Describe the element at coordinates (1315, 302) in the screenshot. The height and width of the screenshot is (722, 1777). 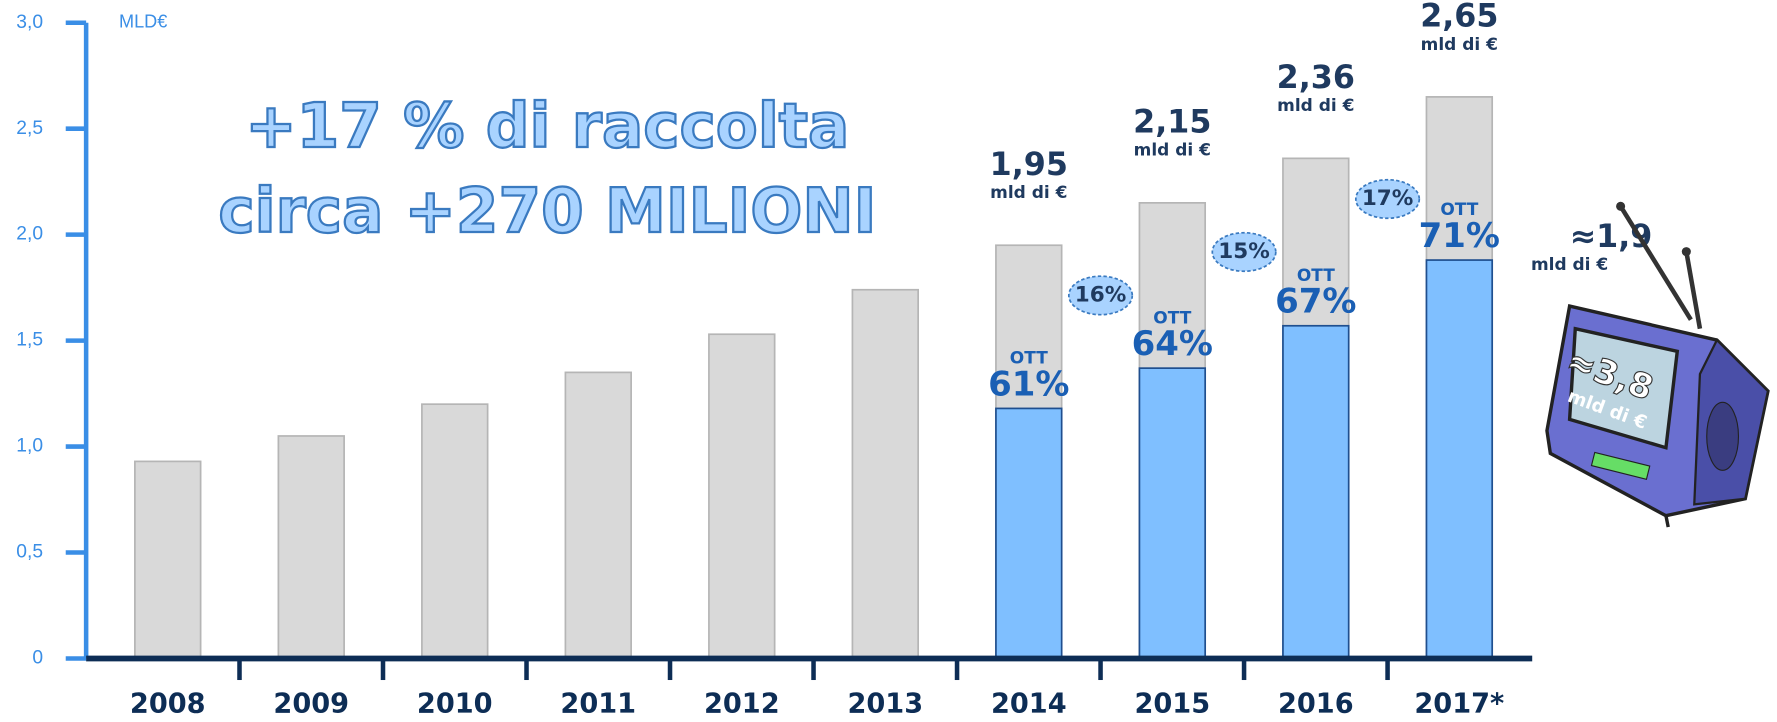
I see `ott-share: 67%` at that location.